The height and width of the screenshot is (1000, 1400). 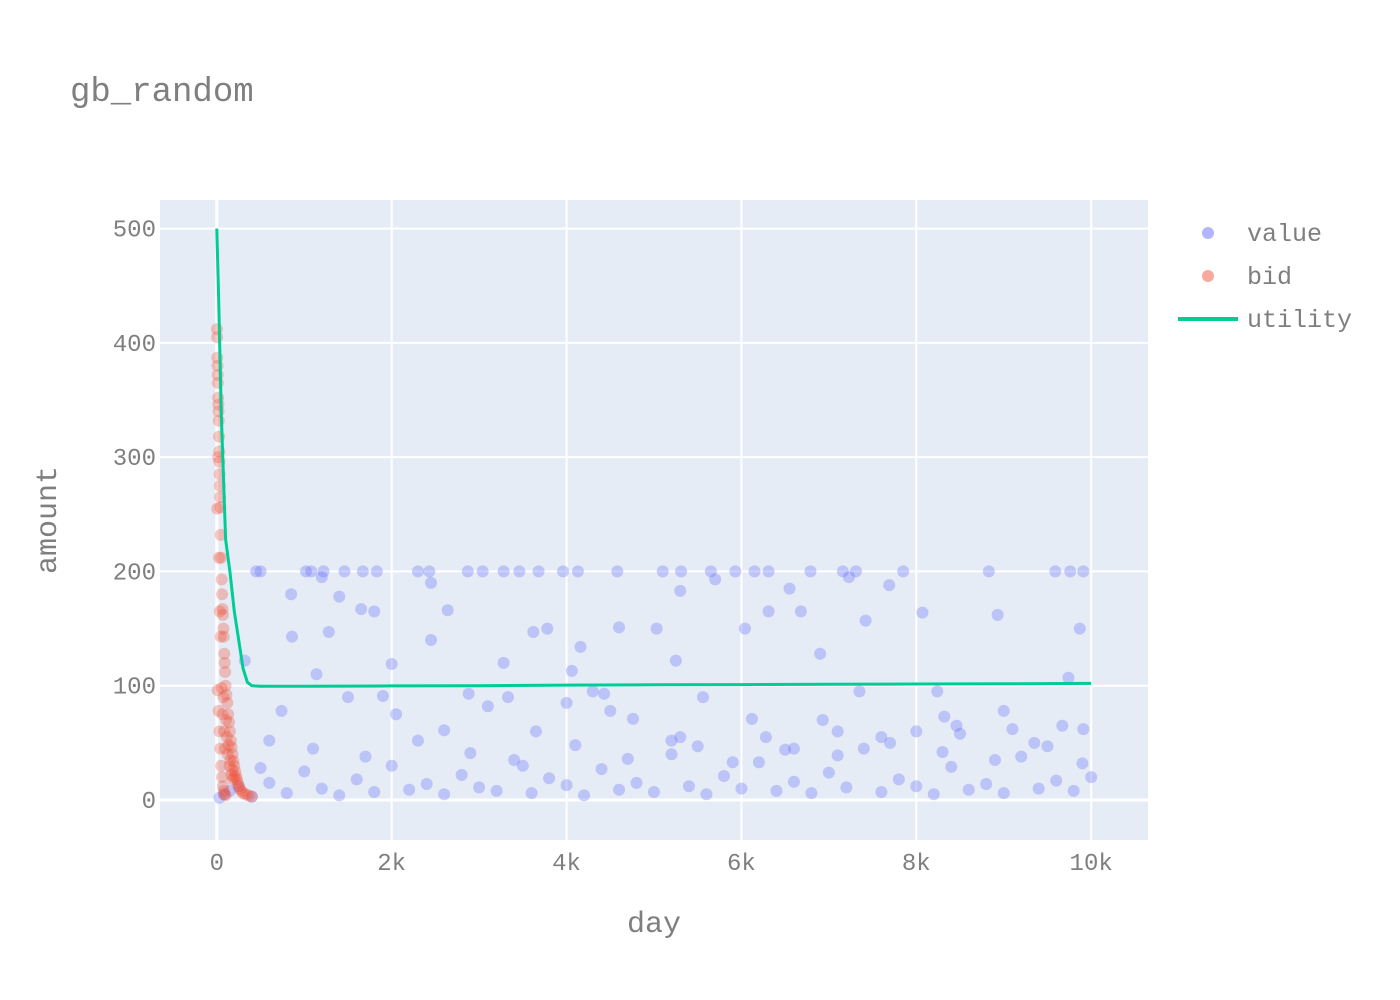 I want to click on legend-item-value: value, so click(x=1262, y=234).